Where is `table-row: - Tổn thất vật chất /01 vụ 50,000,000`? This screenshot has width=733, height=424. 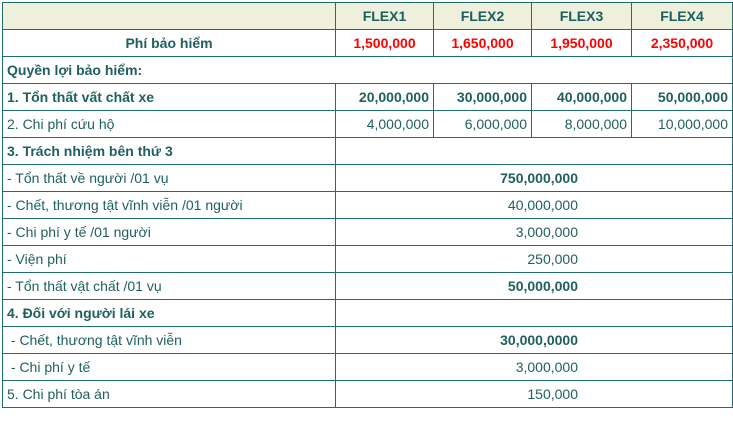 table-row: - Tổn thất vật chất /01 vụ 50,000,000 is located at coordinates (367, 286).